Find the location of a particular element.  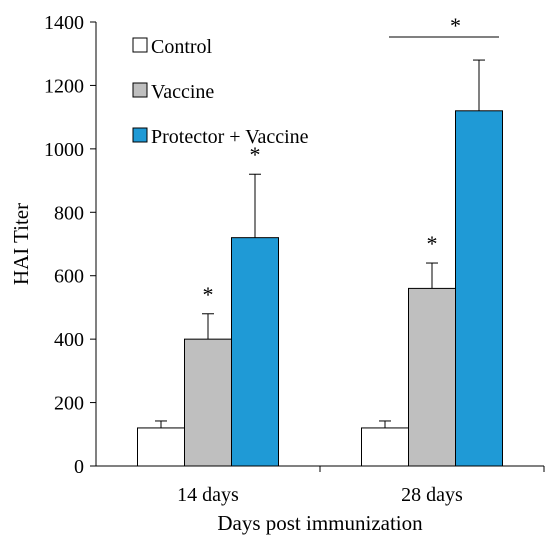

y-tick-label: 1000 is located at coordinates (64, 150).